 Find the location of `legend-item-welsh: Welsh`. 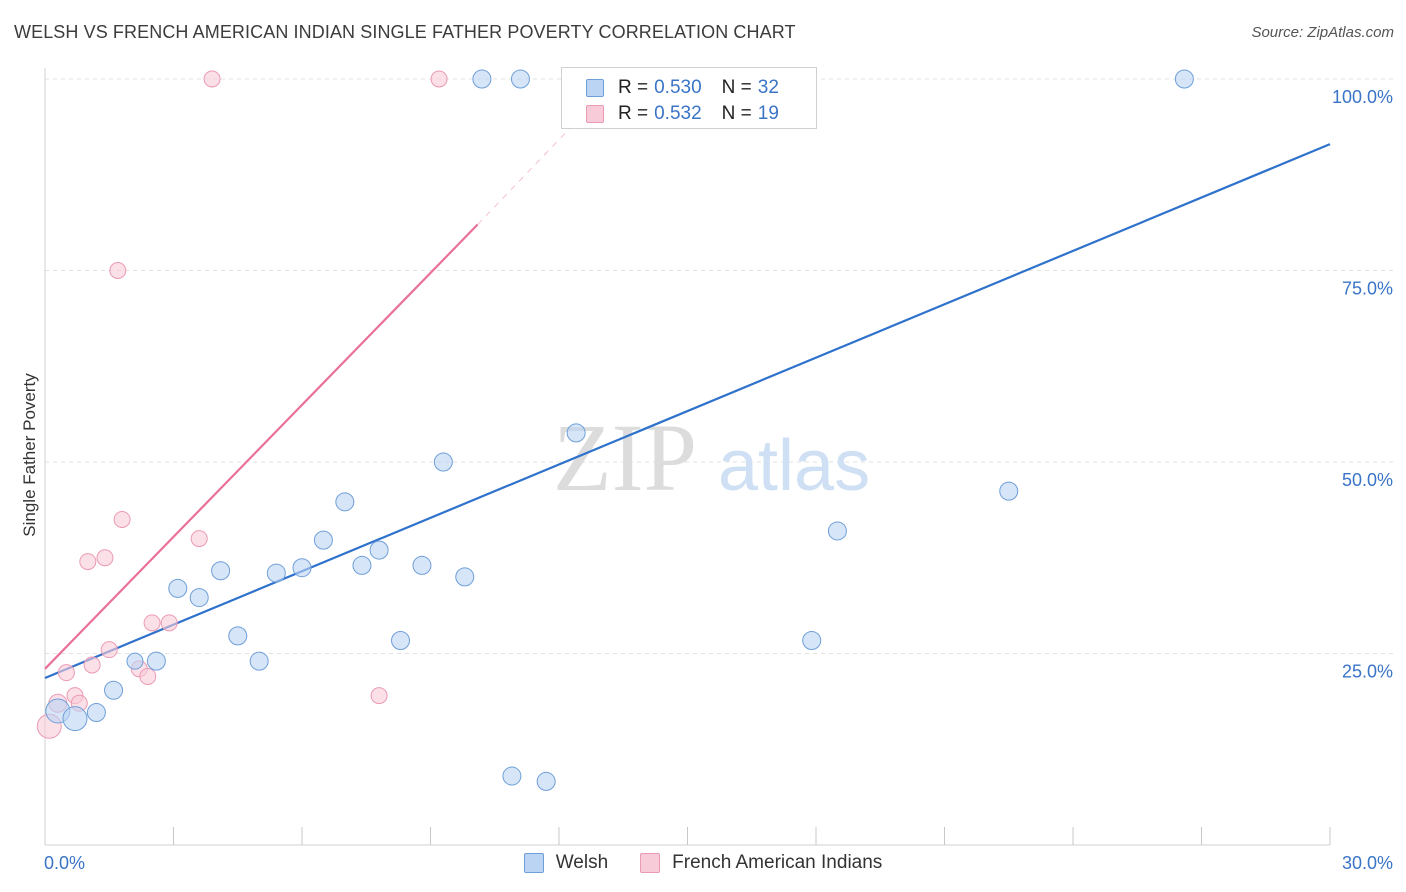

legend-item-welsh: Welsh is located at coordinates (566, 863).